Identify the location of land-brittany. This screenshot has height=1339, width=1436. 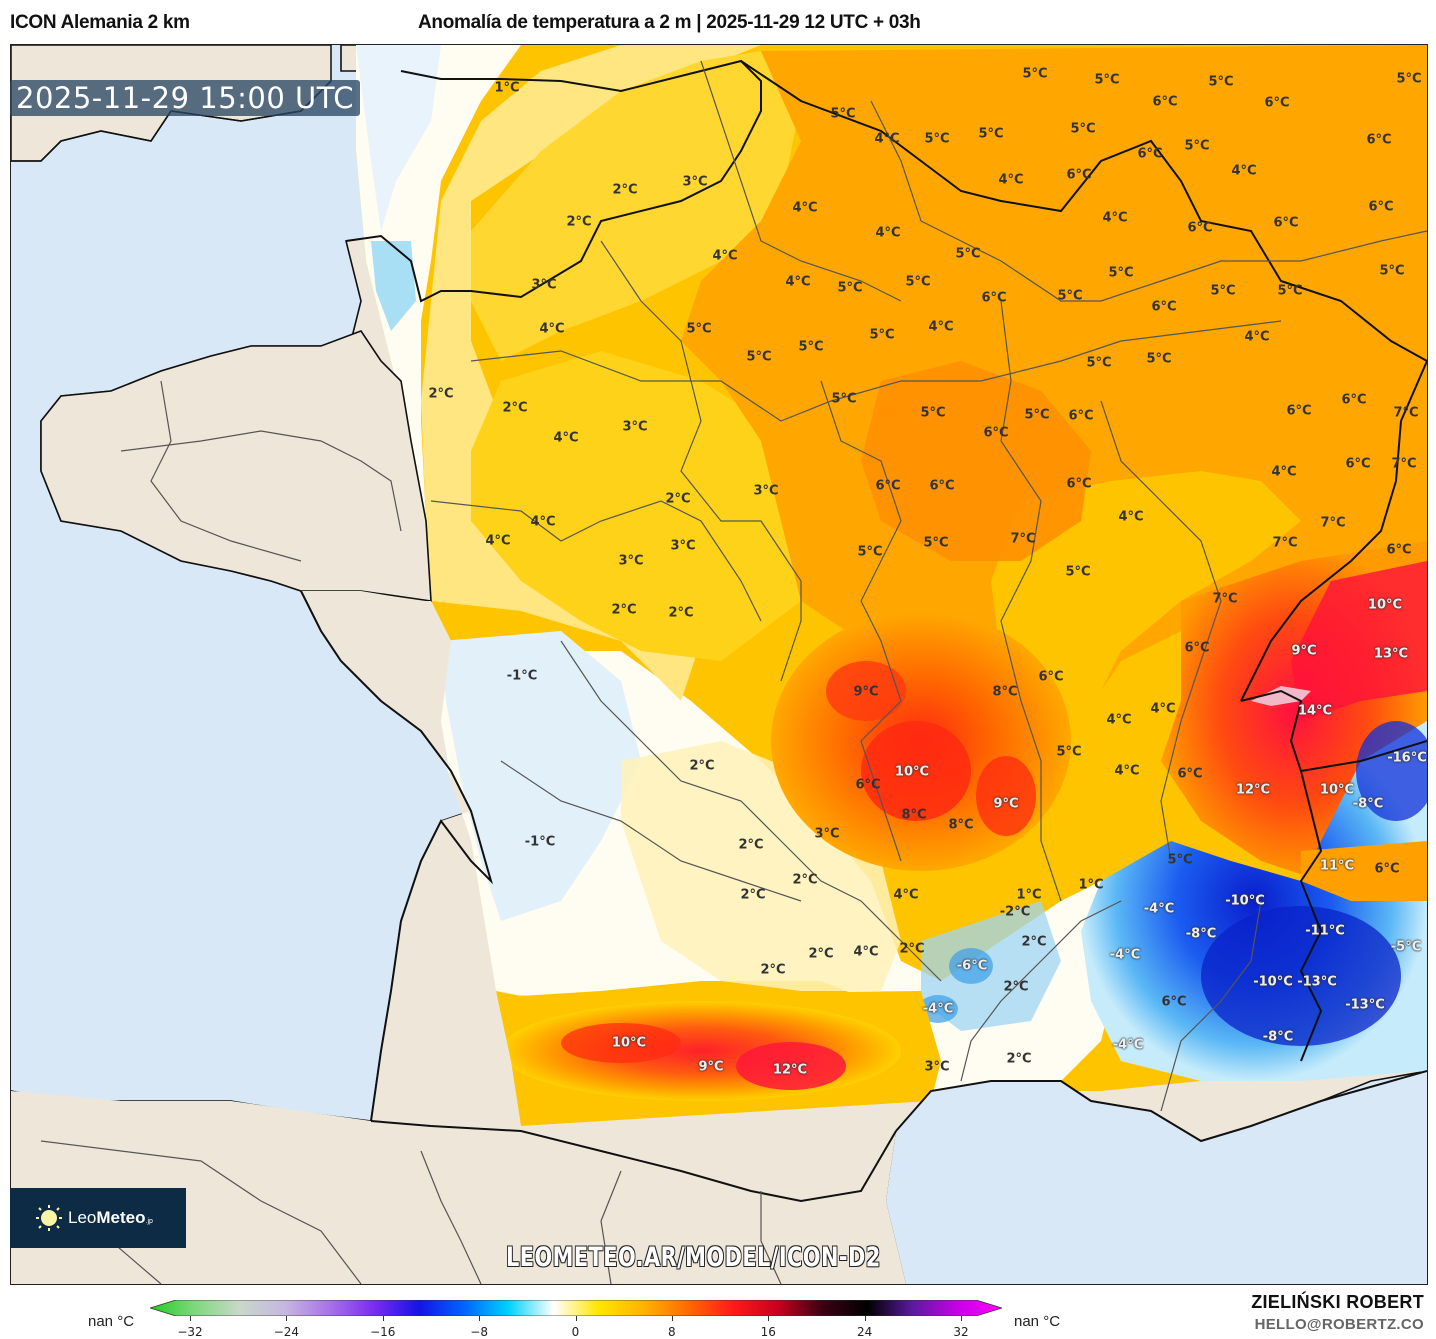
(236, 466).